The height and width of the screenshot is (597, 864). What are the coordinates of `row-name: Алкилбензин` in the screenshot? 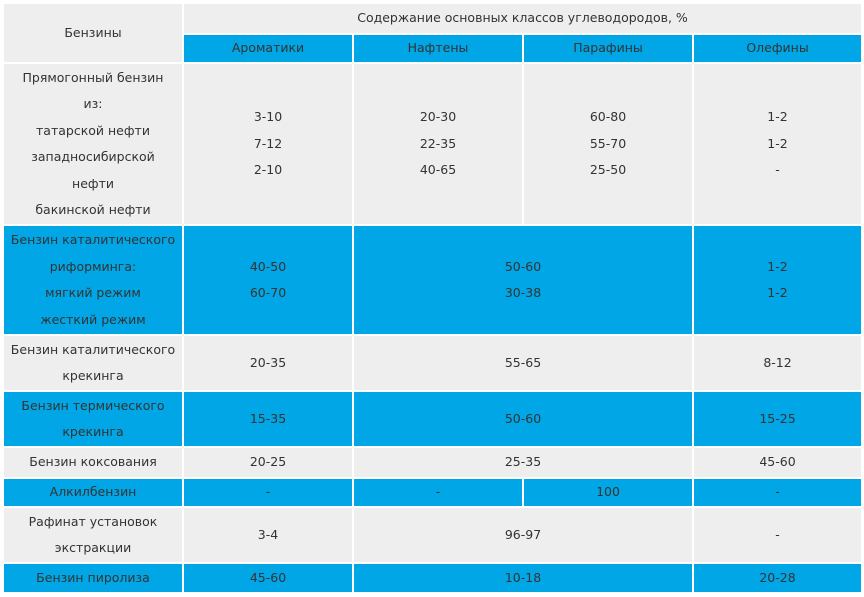 It's located at (93, 492).